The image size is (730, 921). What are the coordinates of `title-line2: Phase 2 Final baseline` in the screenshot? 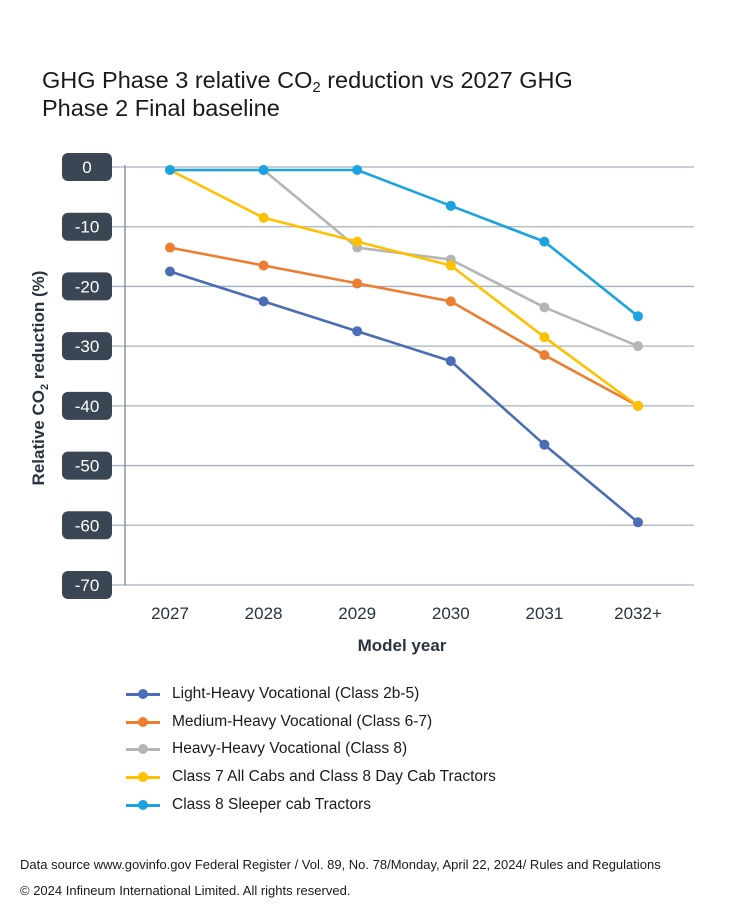 It's located at (161, 108).